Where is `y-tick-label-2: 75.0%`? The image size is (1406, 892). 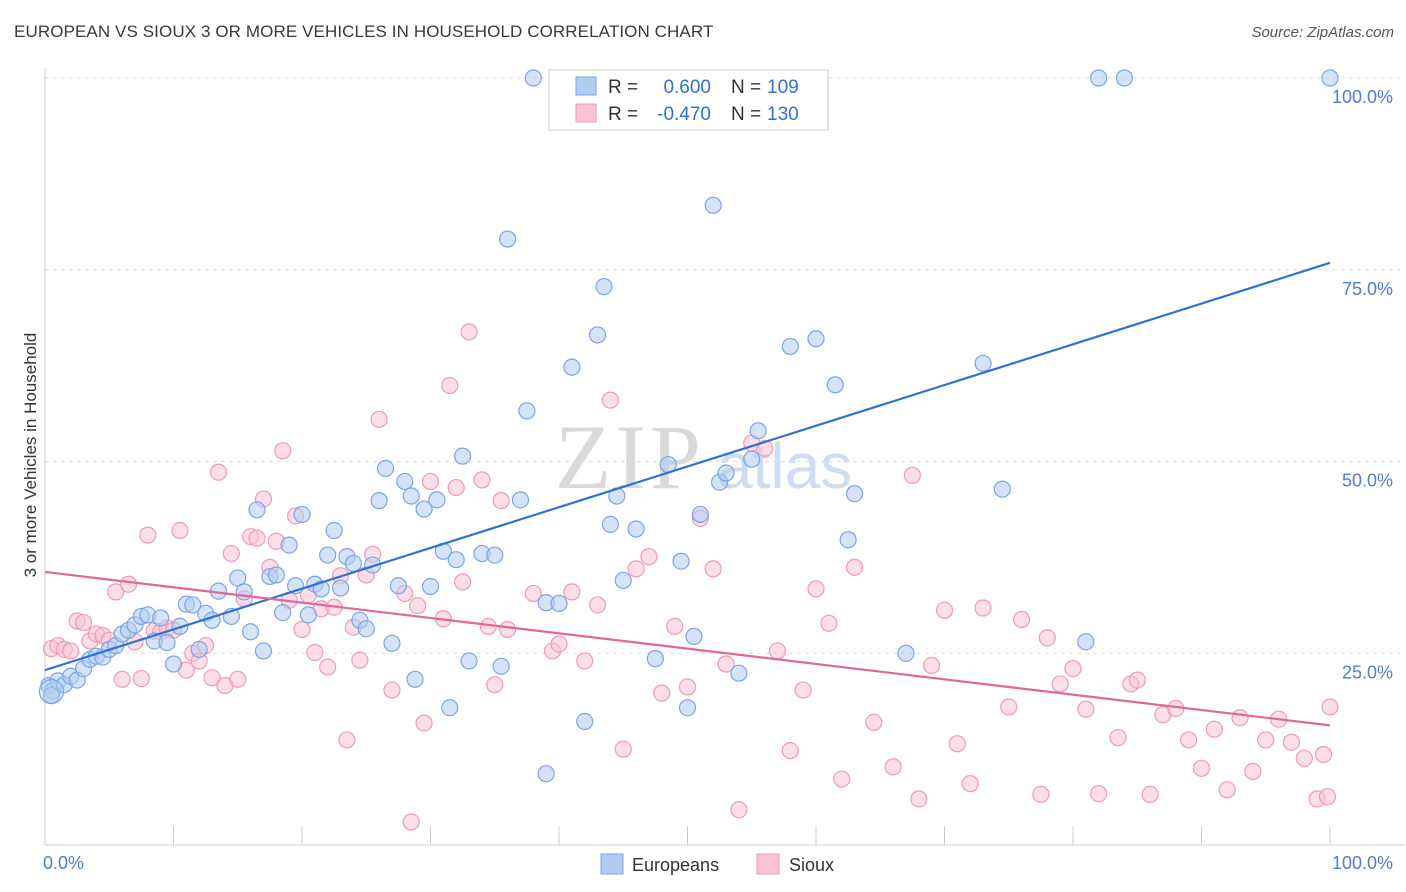
y-tick-label-2: 75.0% is located at coordinates (1367, 289).